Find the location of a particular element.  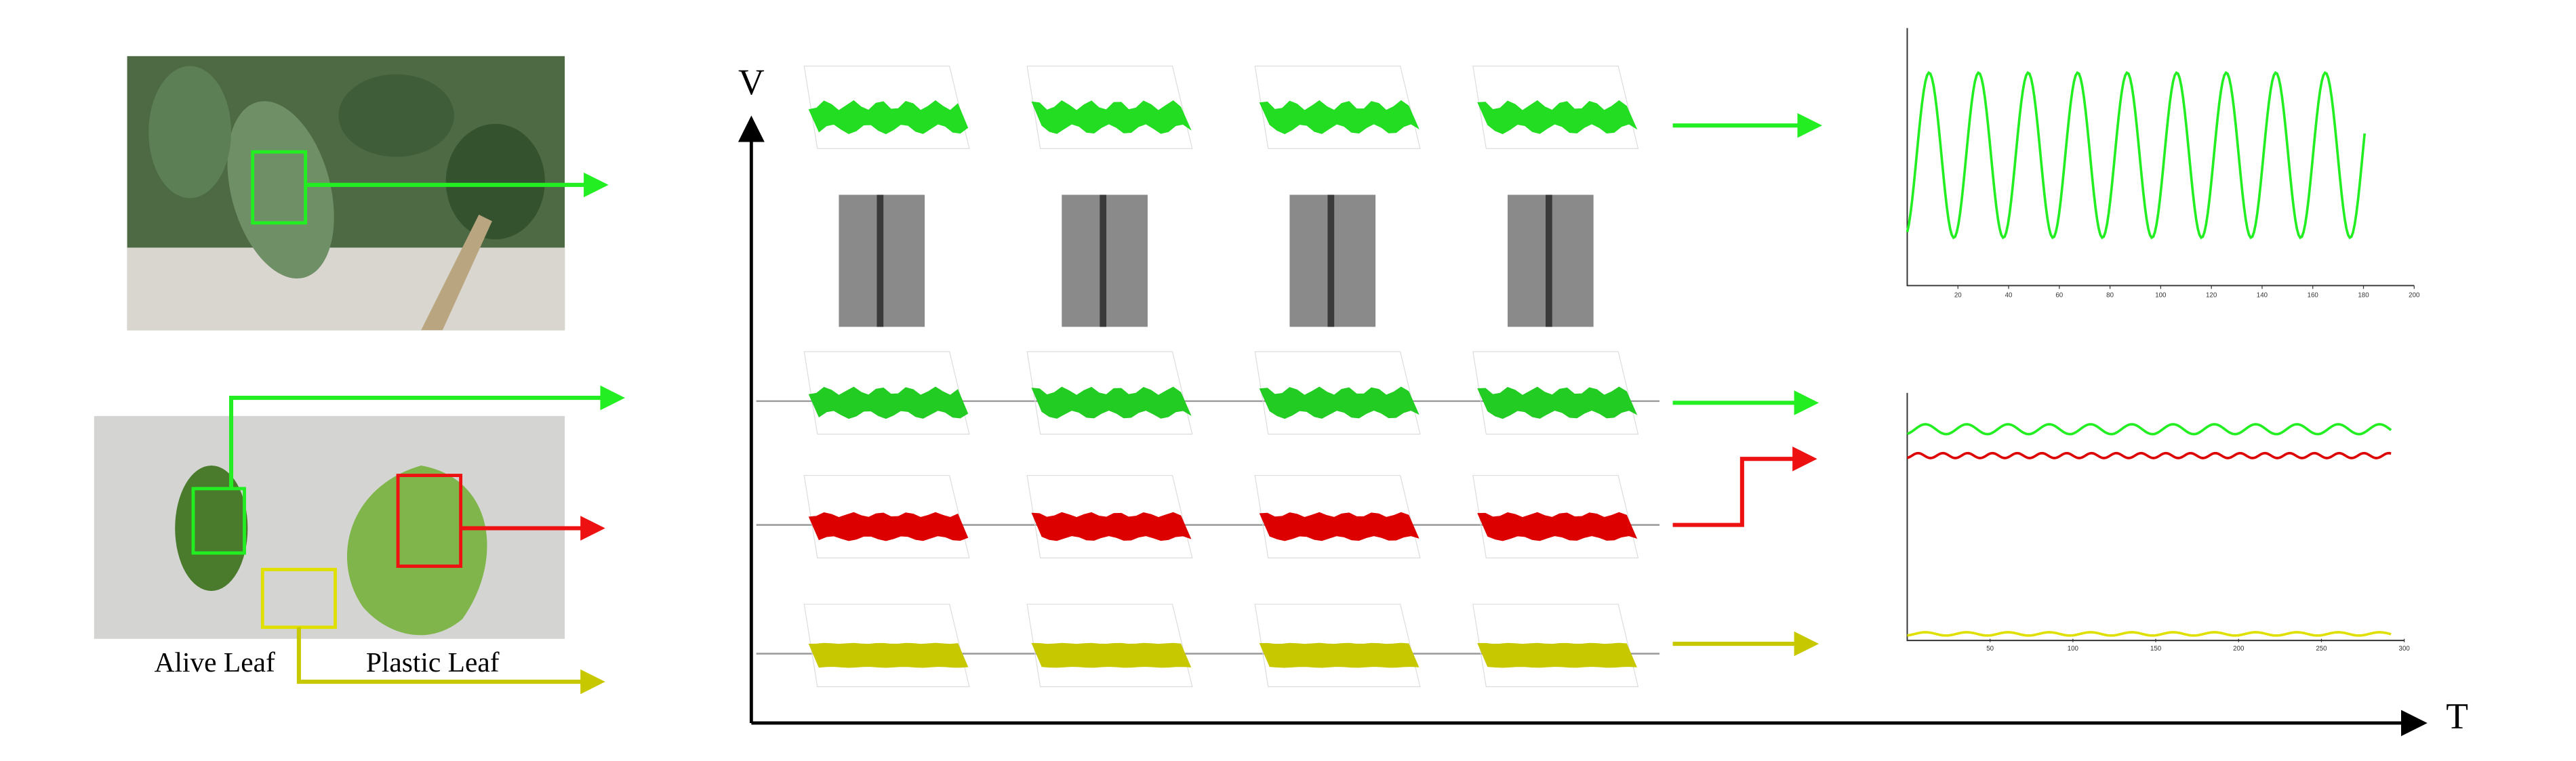

tick-label: 20 is located at coordinates (1958, 296).